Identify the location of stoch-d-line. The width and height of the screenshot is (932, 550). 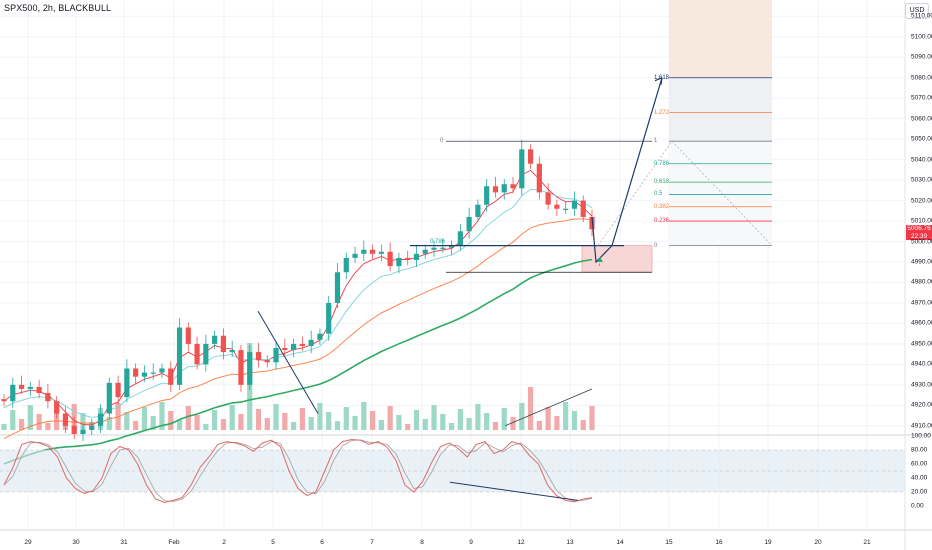
(298, 470).